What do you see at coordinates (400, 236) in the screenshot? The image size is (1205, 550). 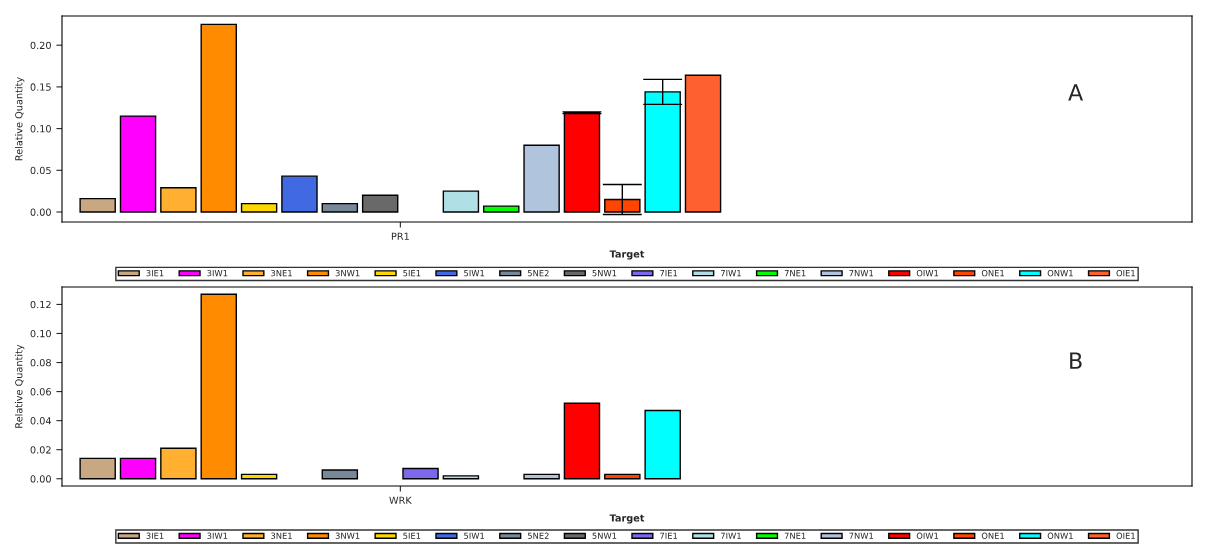 I see `x-tick-label: PR1` at bounding box center [400, 236].